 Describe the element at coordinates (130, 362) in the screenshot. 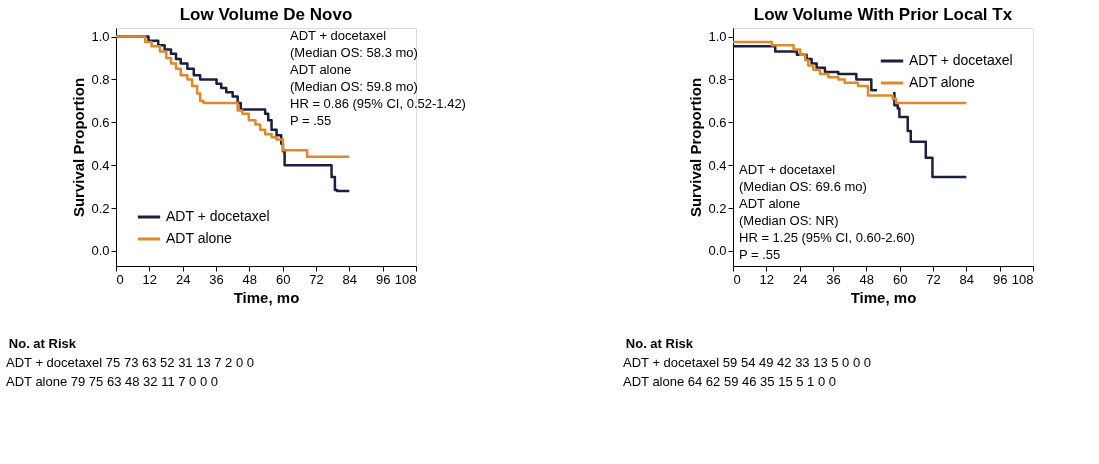

I see `text: ADT + docetaxel 75 73 63 52 31 13 7 2 0 0` at that location.